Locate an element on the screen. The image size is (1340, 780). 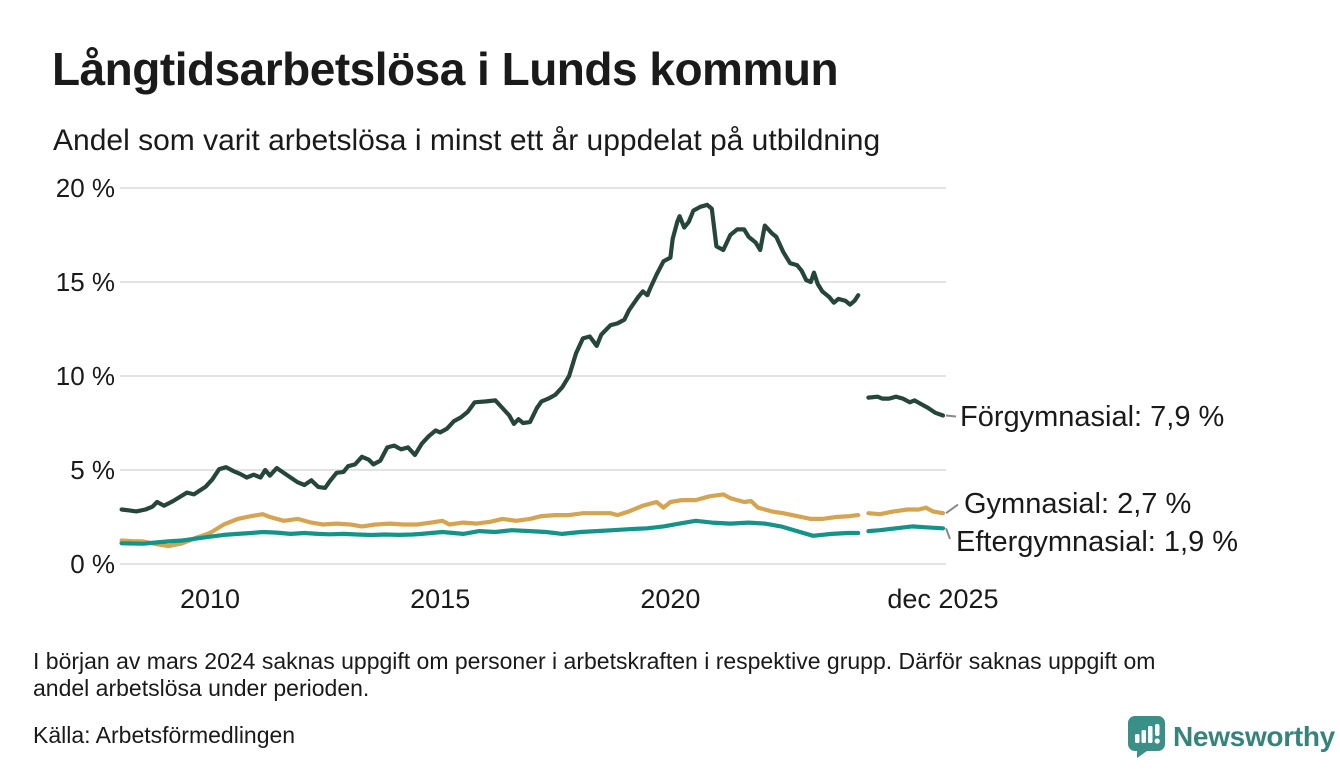
y-axis-tick-label: 15 % is located at coordinates (85, 282).